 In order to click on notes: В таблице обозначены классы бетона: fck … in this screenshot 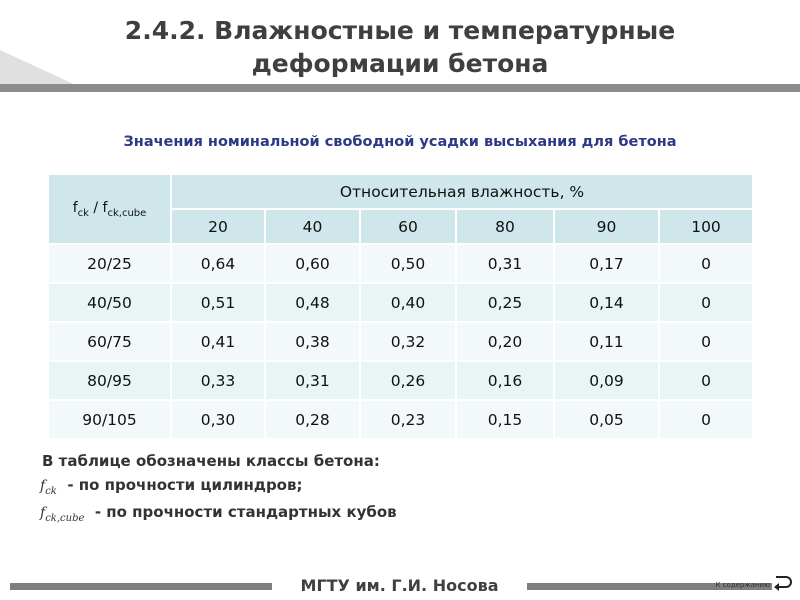, I will do `click(218, 491)`.